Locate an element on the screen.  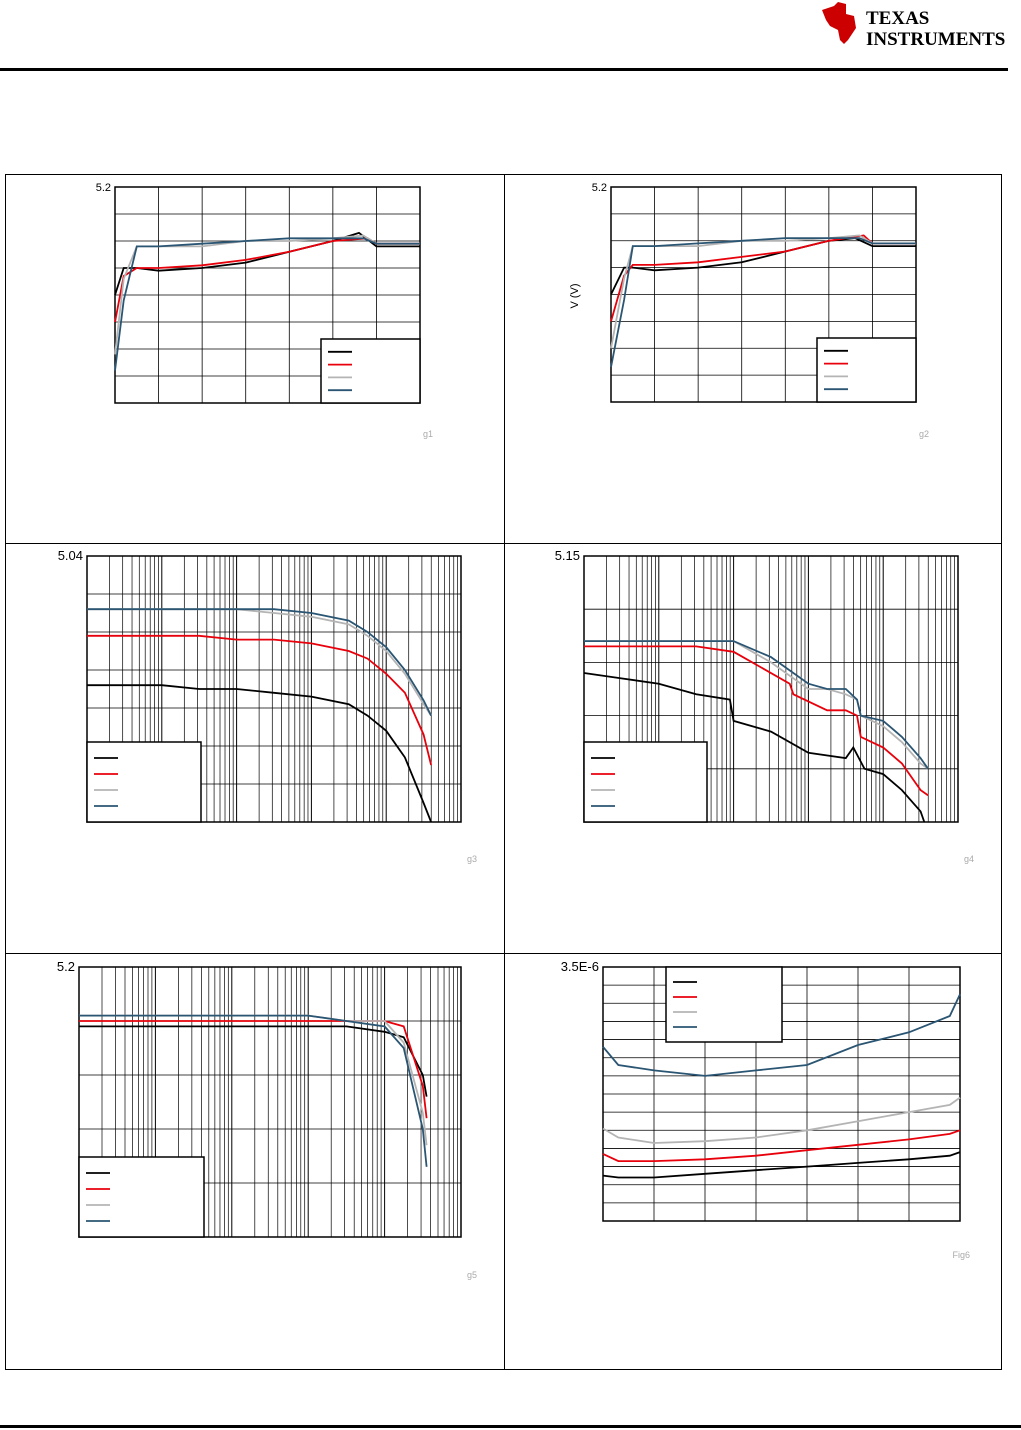
figure-id-label: g2 is located at coordinates (924, 434).